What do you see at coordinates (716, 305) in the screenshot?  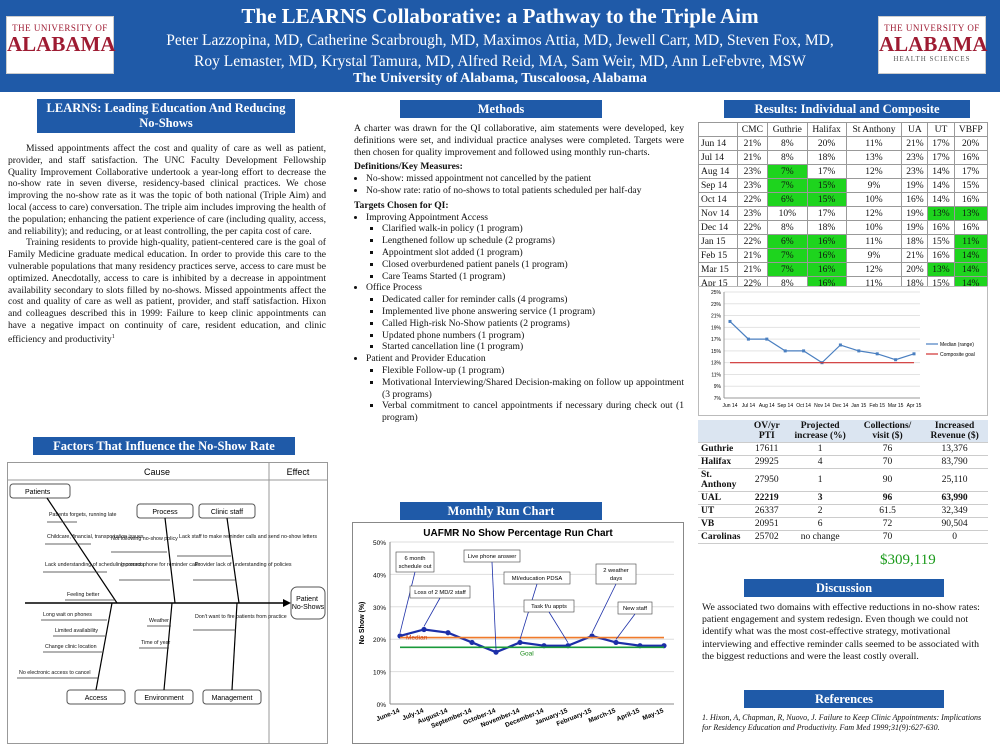 I see `linechart-ytick: 23%` at bounding box center [716, 305].